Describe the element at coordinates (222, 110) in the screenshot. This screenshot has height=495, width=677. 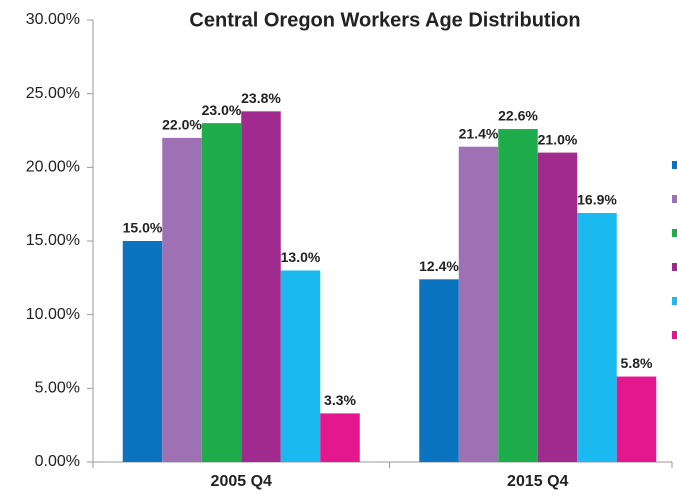
I see `data-label: 23.0%` at that location.